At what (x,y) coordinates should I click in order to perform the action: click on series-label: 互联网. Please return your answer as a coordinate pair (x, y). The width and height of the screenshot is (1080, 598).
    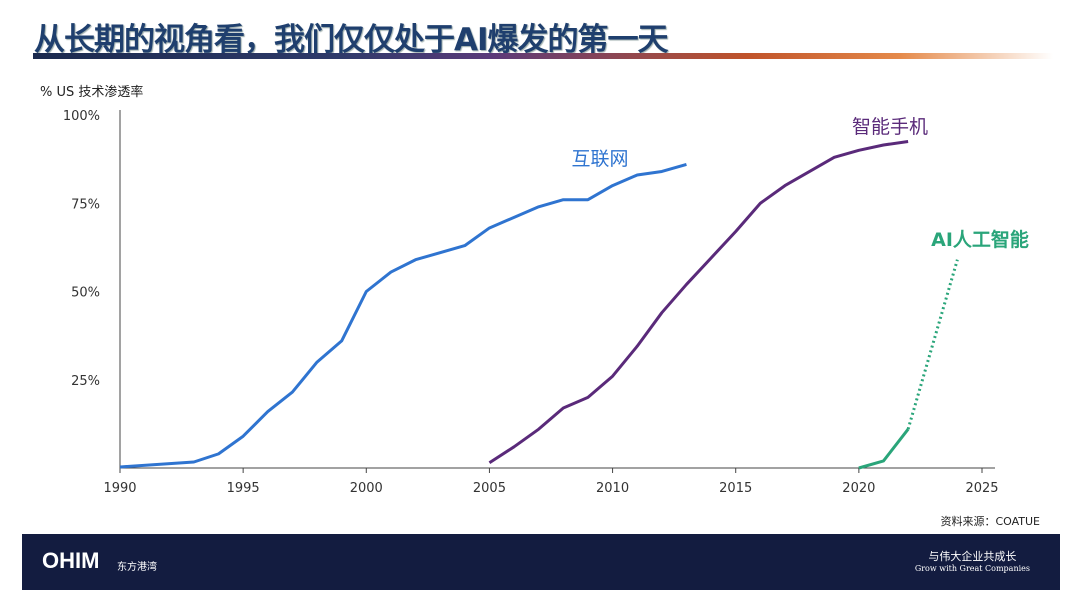
    Looking at the image, I should click on (599, 159).